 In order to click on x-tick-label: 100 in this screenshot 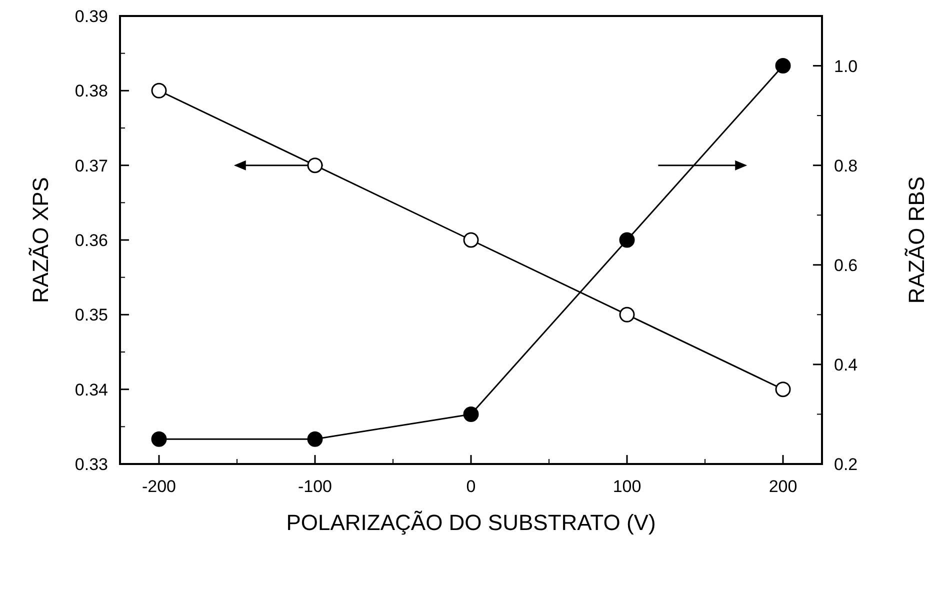, I will do `click(627, 486)`.